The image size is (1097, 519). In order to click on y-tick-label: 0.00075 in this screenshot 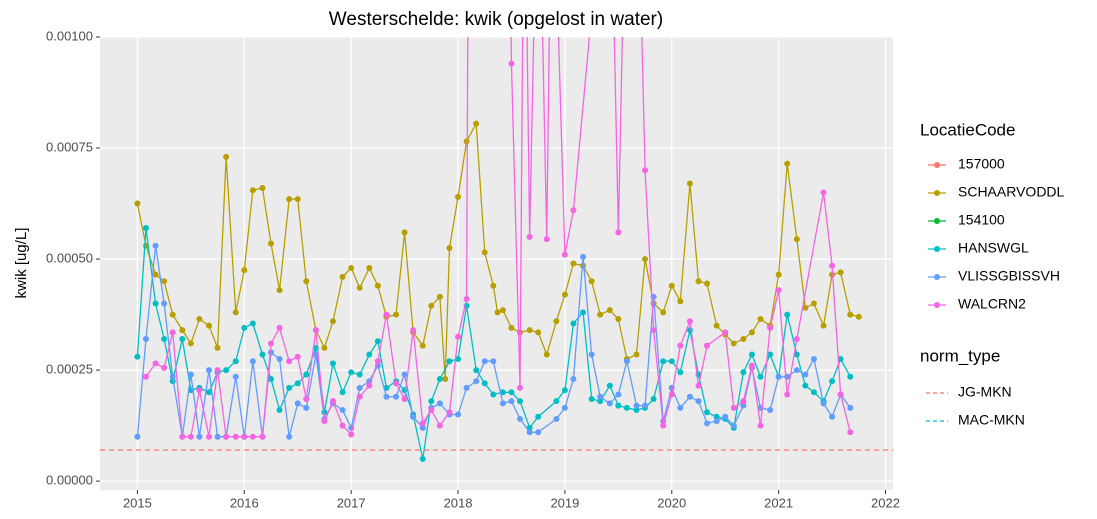, I will do `click(69, 146)`.